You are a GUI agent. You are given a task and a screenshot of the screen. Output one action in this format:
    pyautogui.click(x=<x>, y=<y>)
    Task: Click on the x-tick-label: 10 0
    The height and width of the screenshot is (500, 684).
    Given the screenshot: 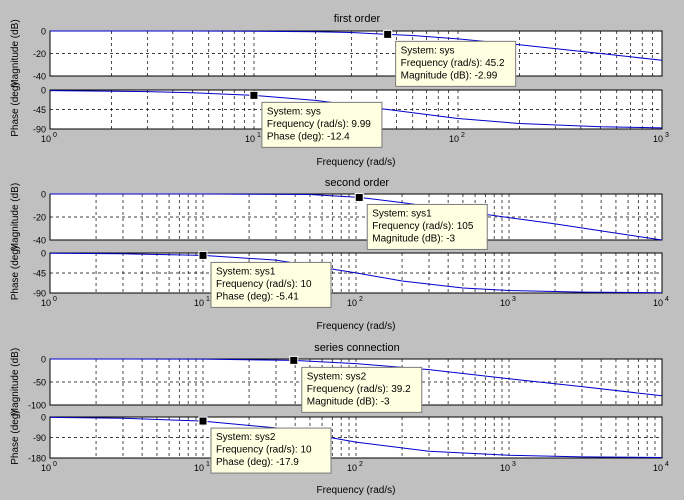 What is the action you would take?
    pyautogui.click(x=49, y=467)
    